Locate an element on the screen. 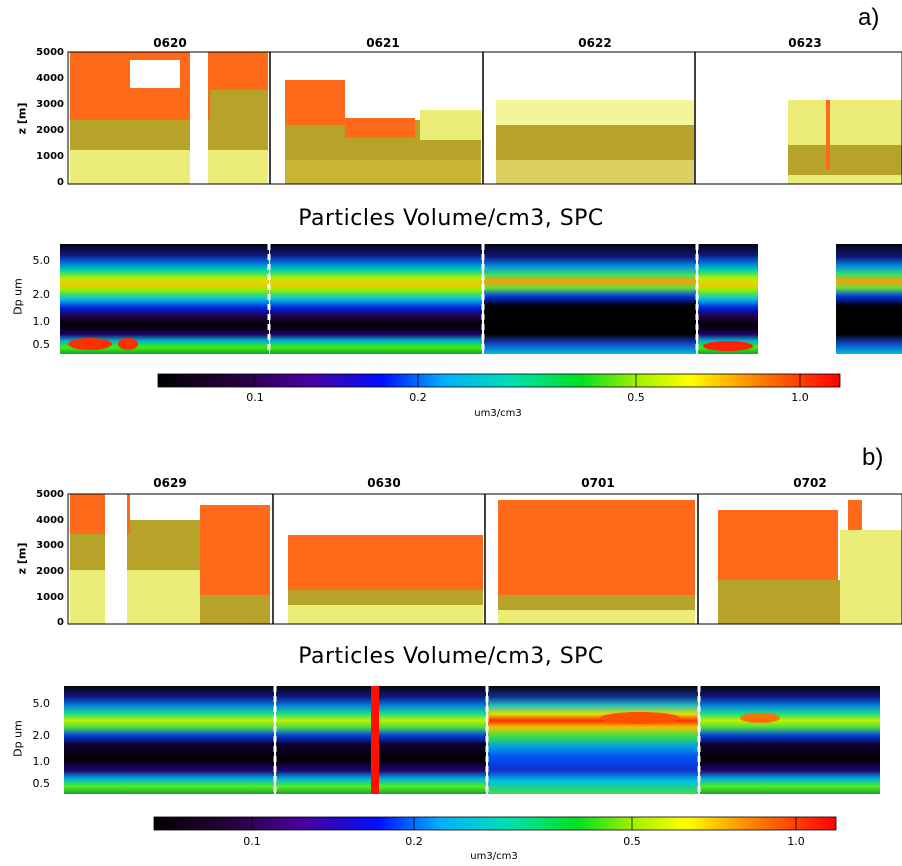 Image resolution: width=902 pixels, height=866 pixels. spc-b-day3 is located at coordinates (593, 740).